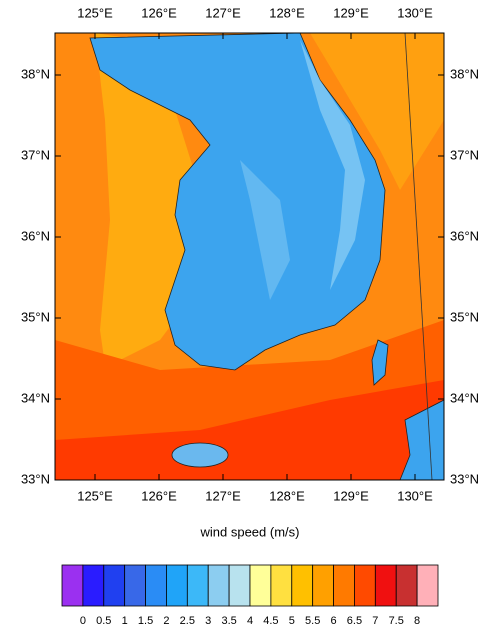  Describe the element at coordinates (35, 397) in the screenshot. I see `lat-label-left: 34°N` at that location.